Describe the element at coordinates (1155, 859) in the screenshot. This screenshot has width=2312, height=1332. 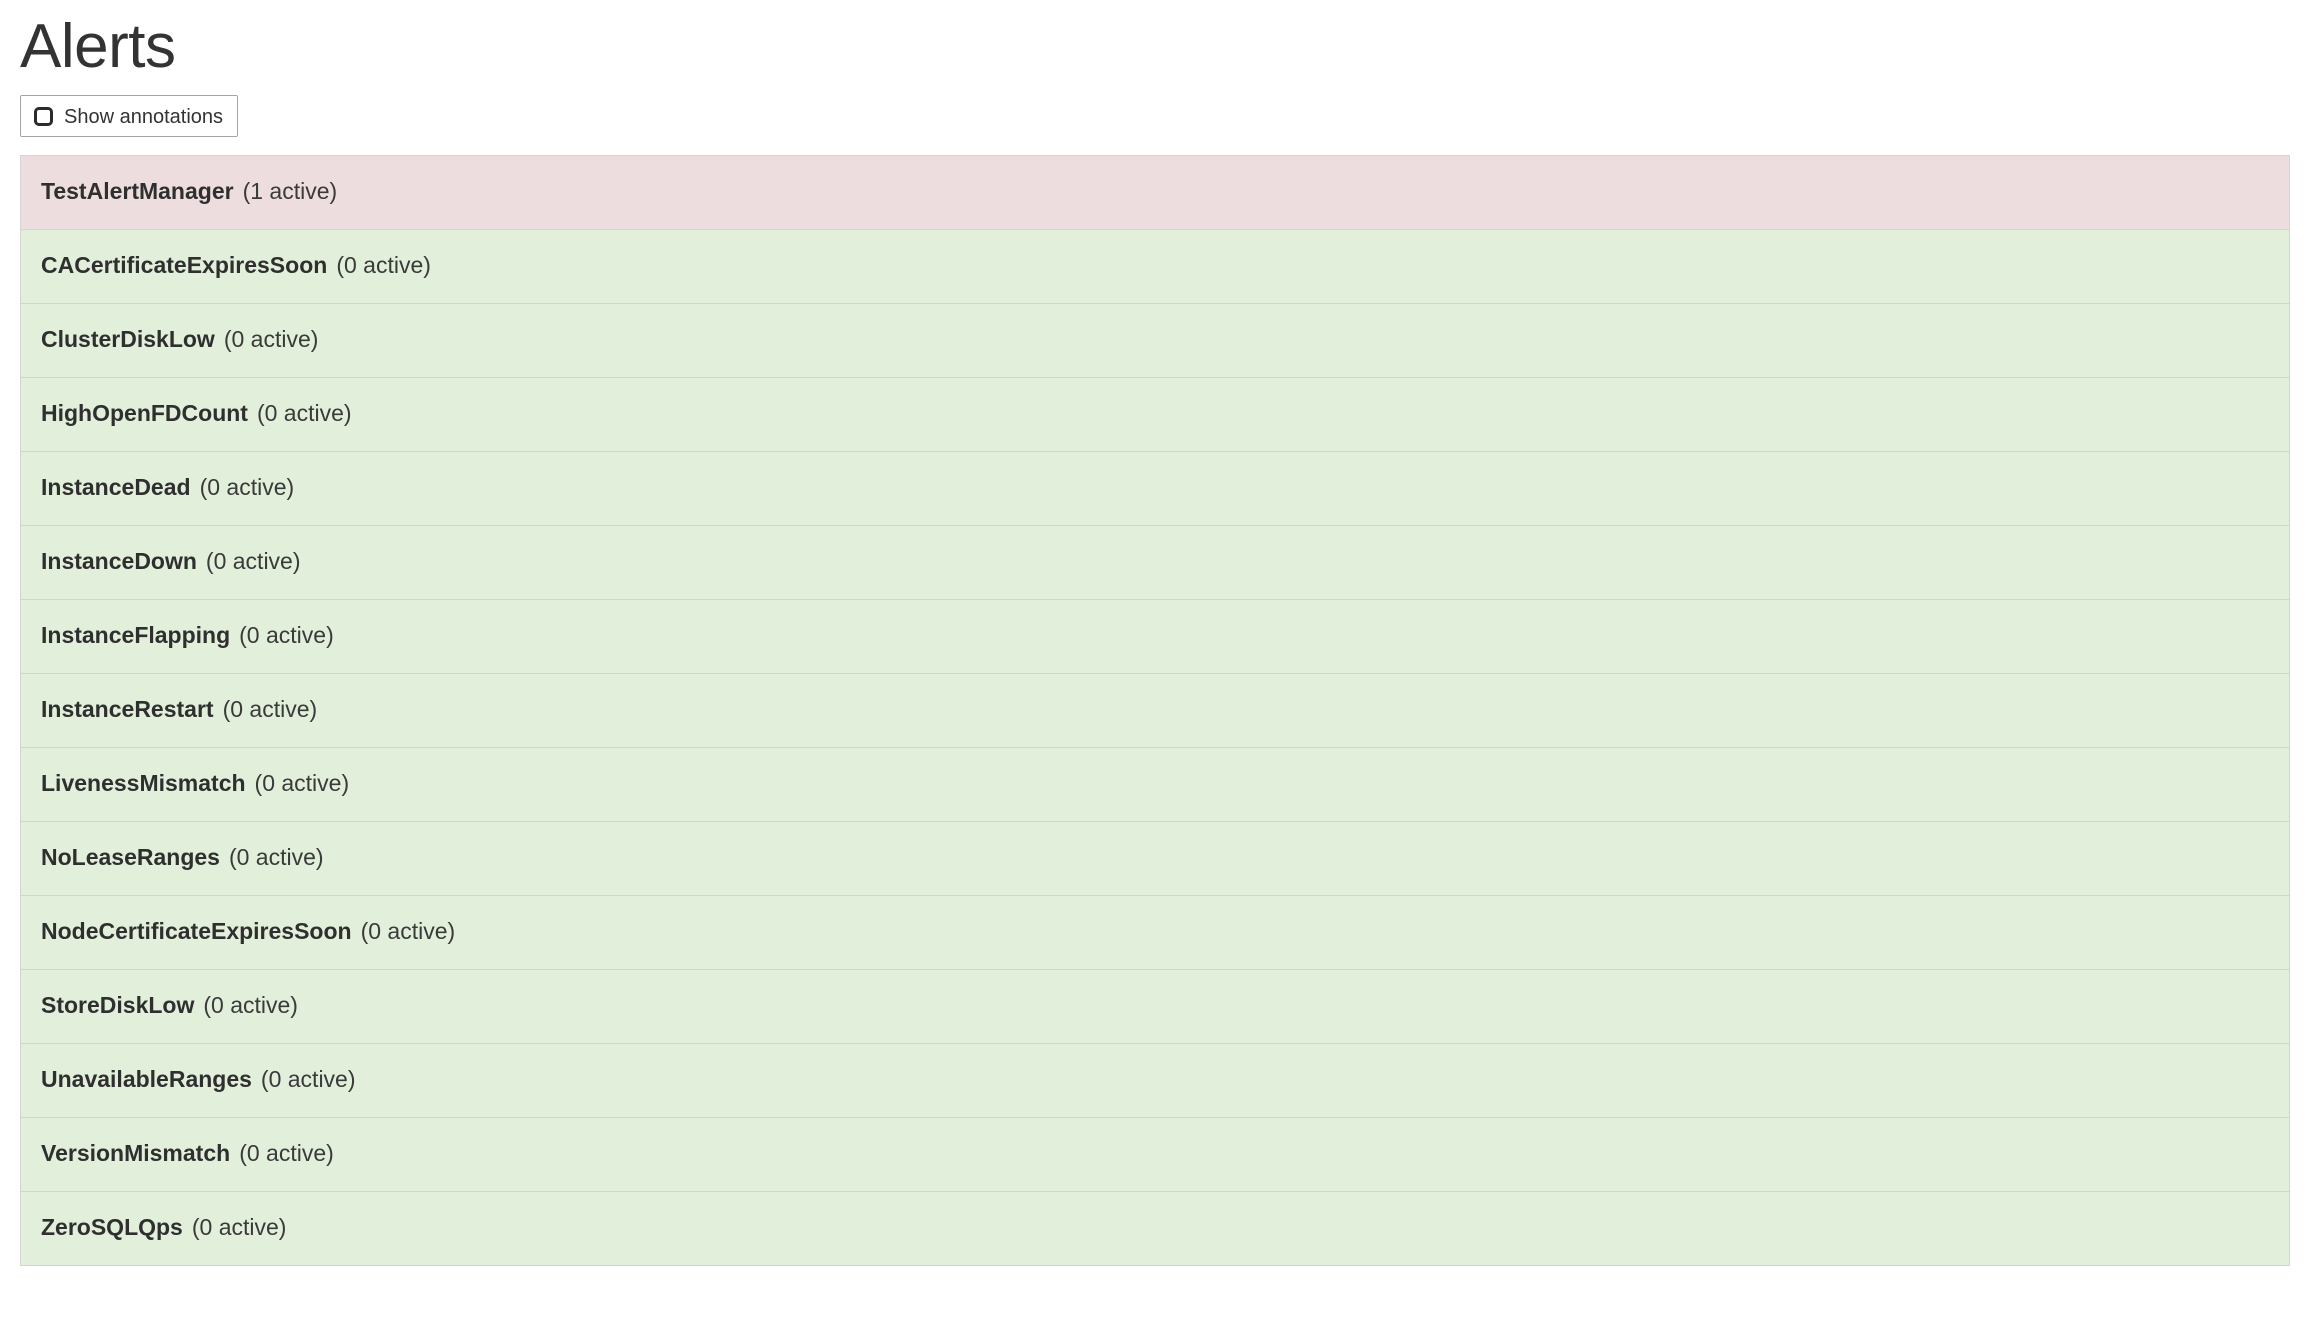
I see `alert-row: NoLeaseRanges (0 active)` at that location.